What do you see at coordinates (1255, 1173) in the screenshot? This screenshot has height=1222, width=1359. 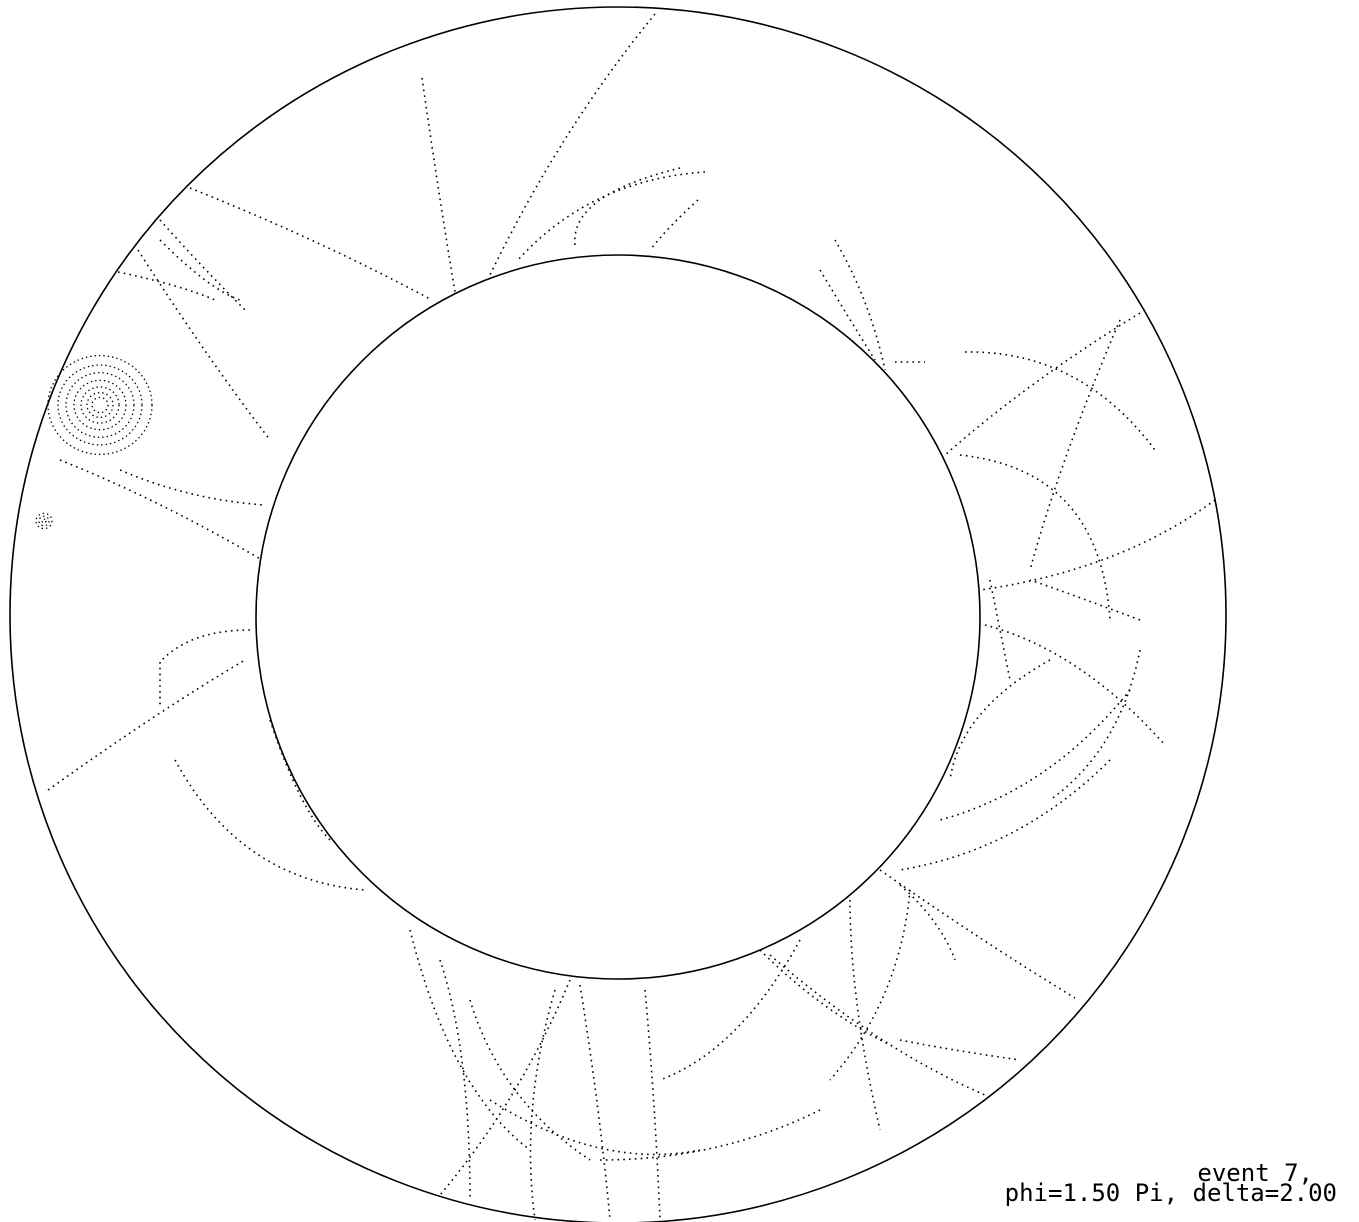 I see `event-number-label: event 7,` at bounding box center [1255, 1173].